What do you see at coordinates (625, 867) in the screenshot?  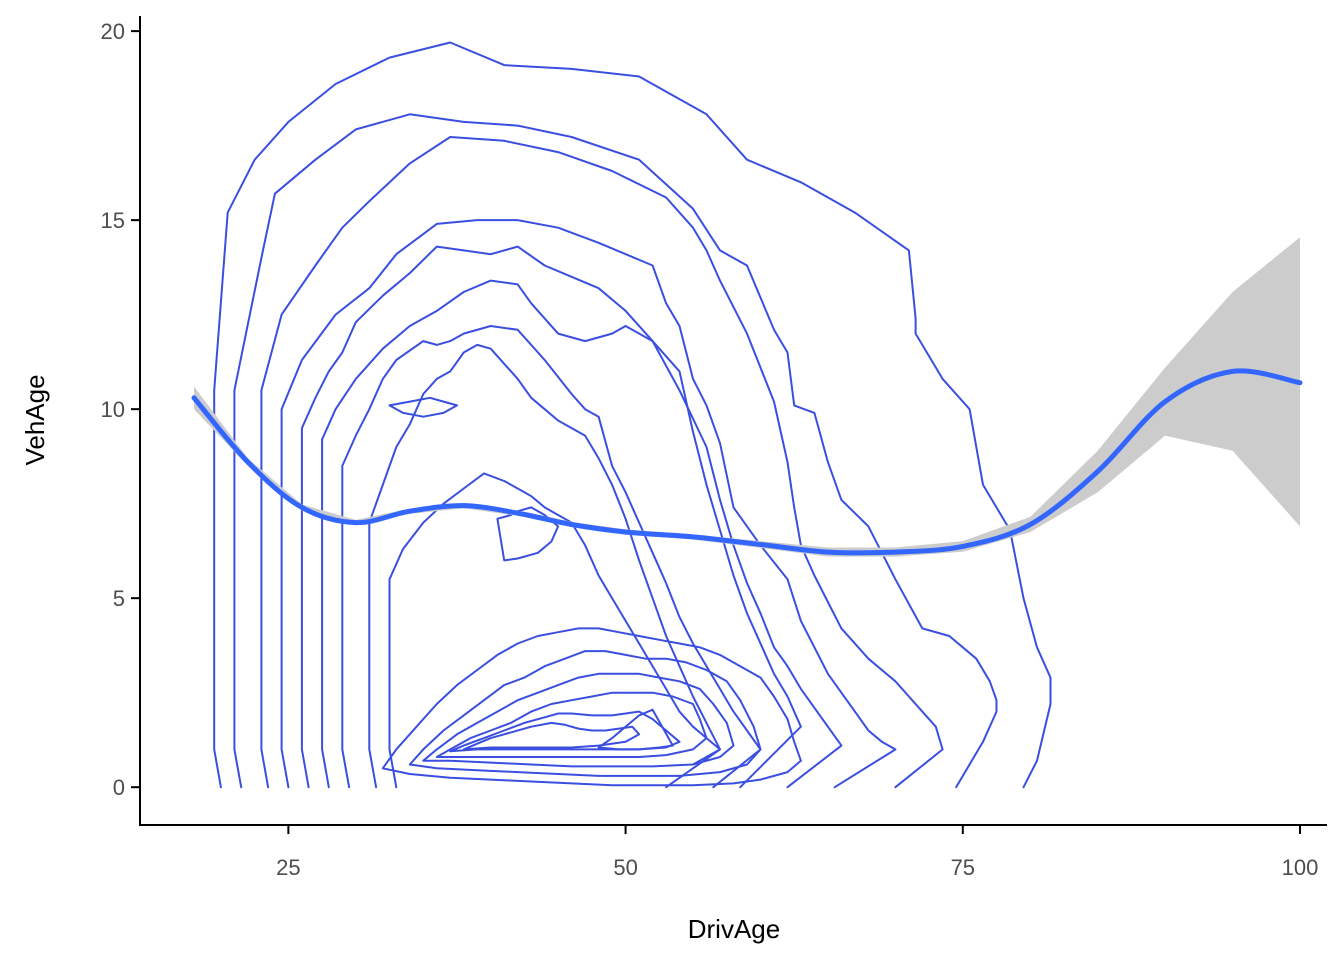 I see `x-tick-label: 50` at bounding box center [625, 867].